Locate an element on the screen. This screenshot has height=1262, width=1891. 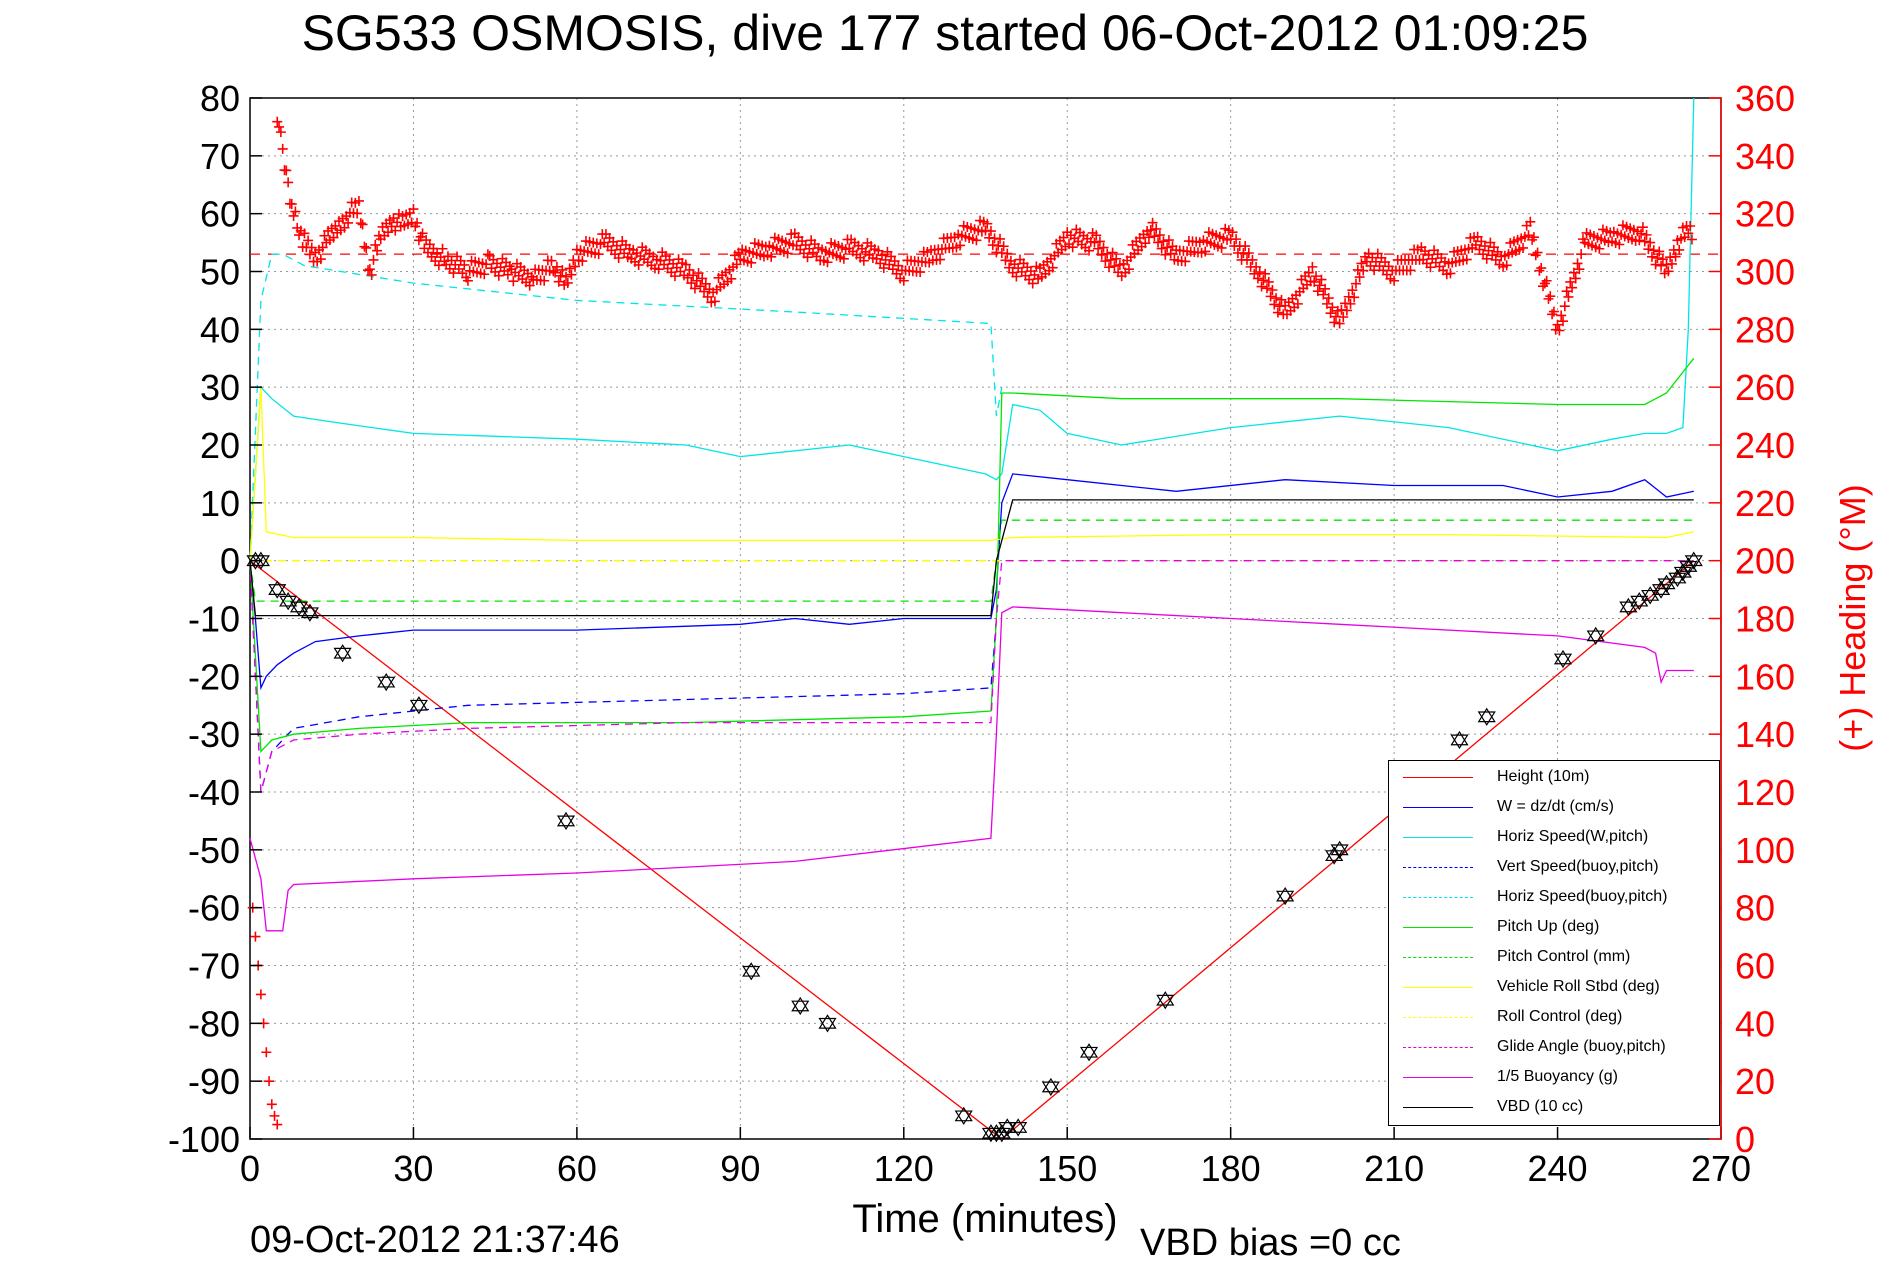
y-tick-label: -80 is located at coordinates (214, 1023).